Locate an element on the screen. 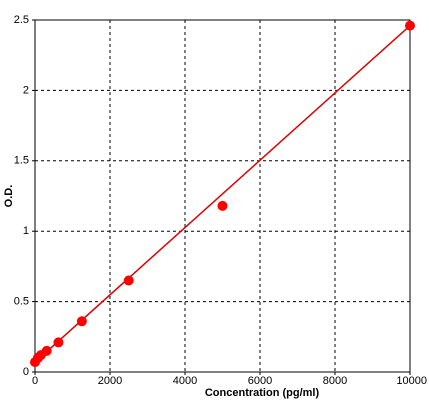  x-tick-label: 8000 is located at coordinates (335, 381).